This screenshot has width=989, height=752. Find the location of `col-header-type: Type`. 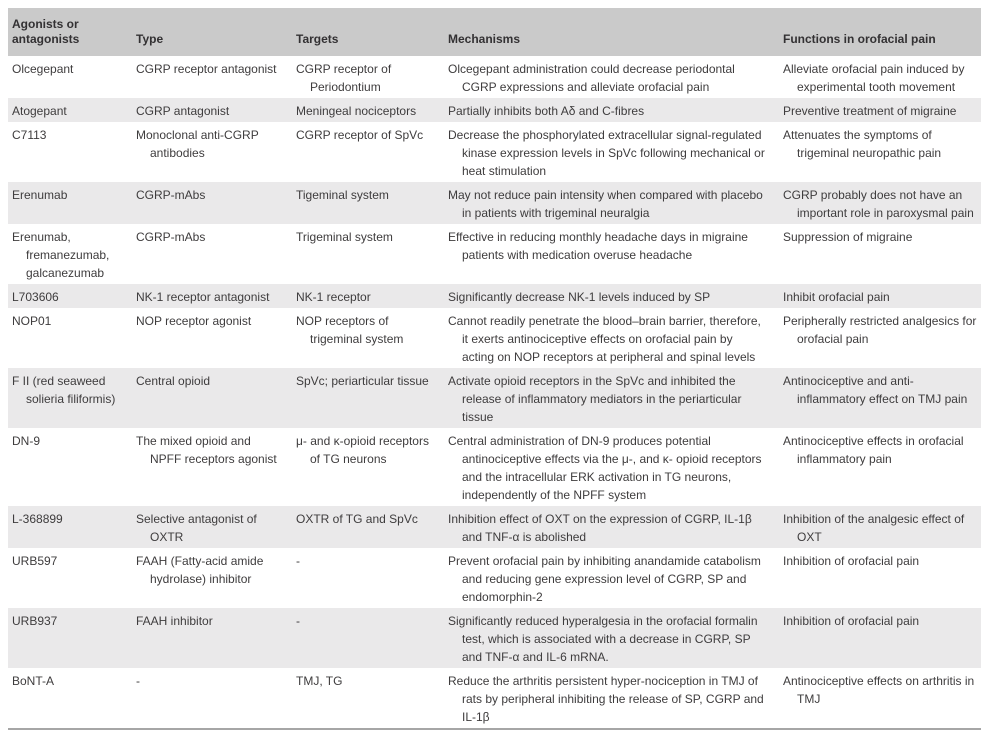

col-header-type: Type is located at coordinates (212, 32).